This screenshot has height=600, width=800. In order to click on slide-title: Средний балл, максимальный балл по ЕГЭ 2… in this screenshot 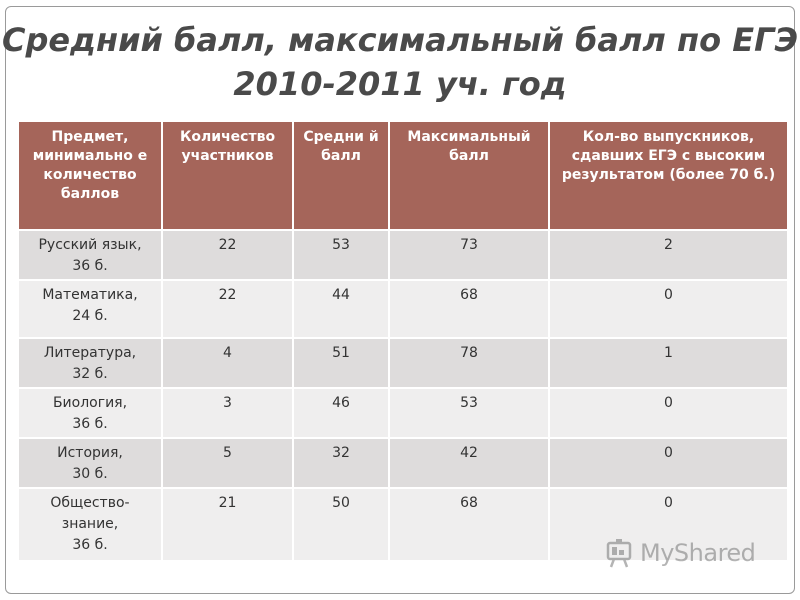, I will do `click(400, 62)`.